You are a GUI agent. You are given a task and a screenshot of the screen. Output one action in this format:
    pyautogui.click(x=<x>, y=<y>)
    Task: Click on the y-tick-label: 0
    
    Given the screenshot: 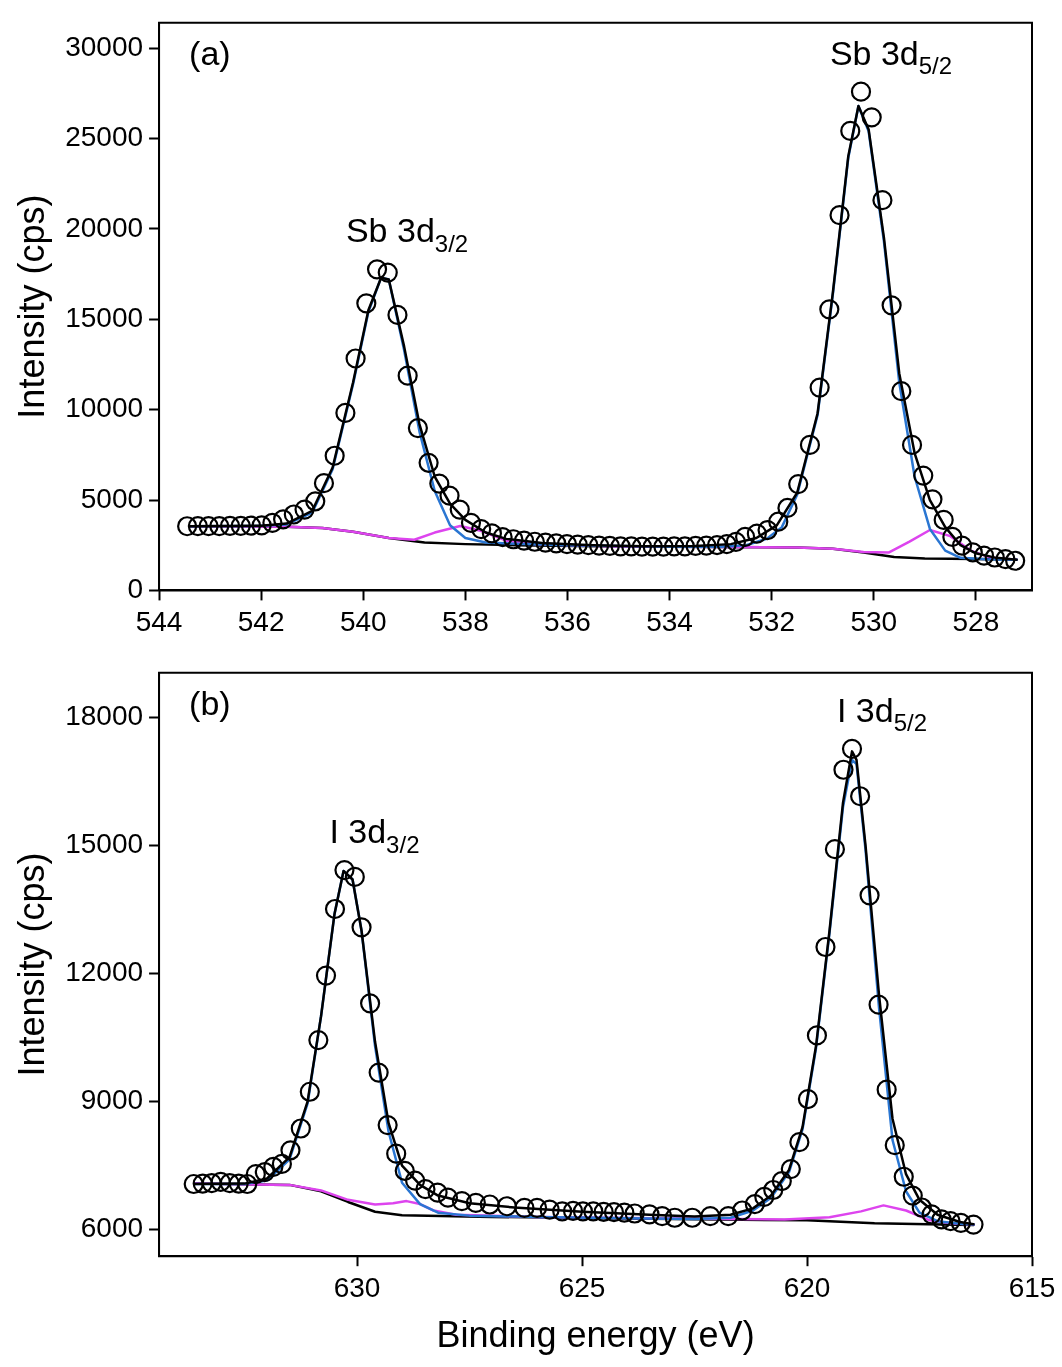 What is the action you would take?
    pyautogui.click(x=135, y=589)
    